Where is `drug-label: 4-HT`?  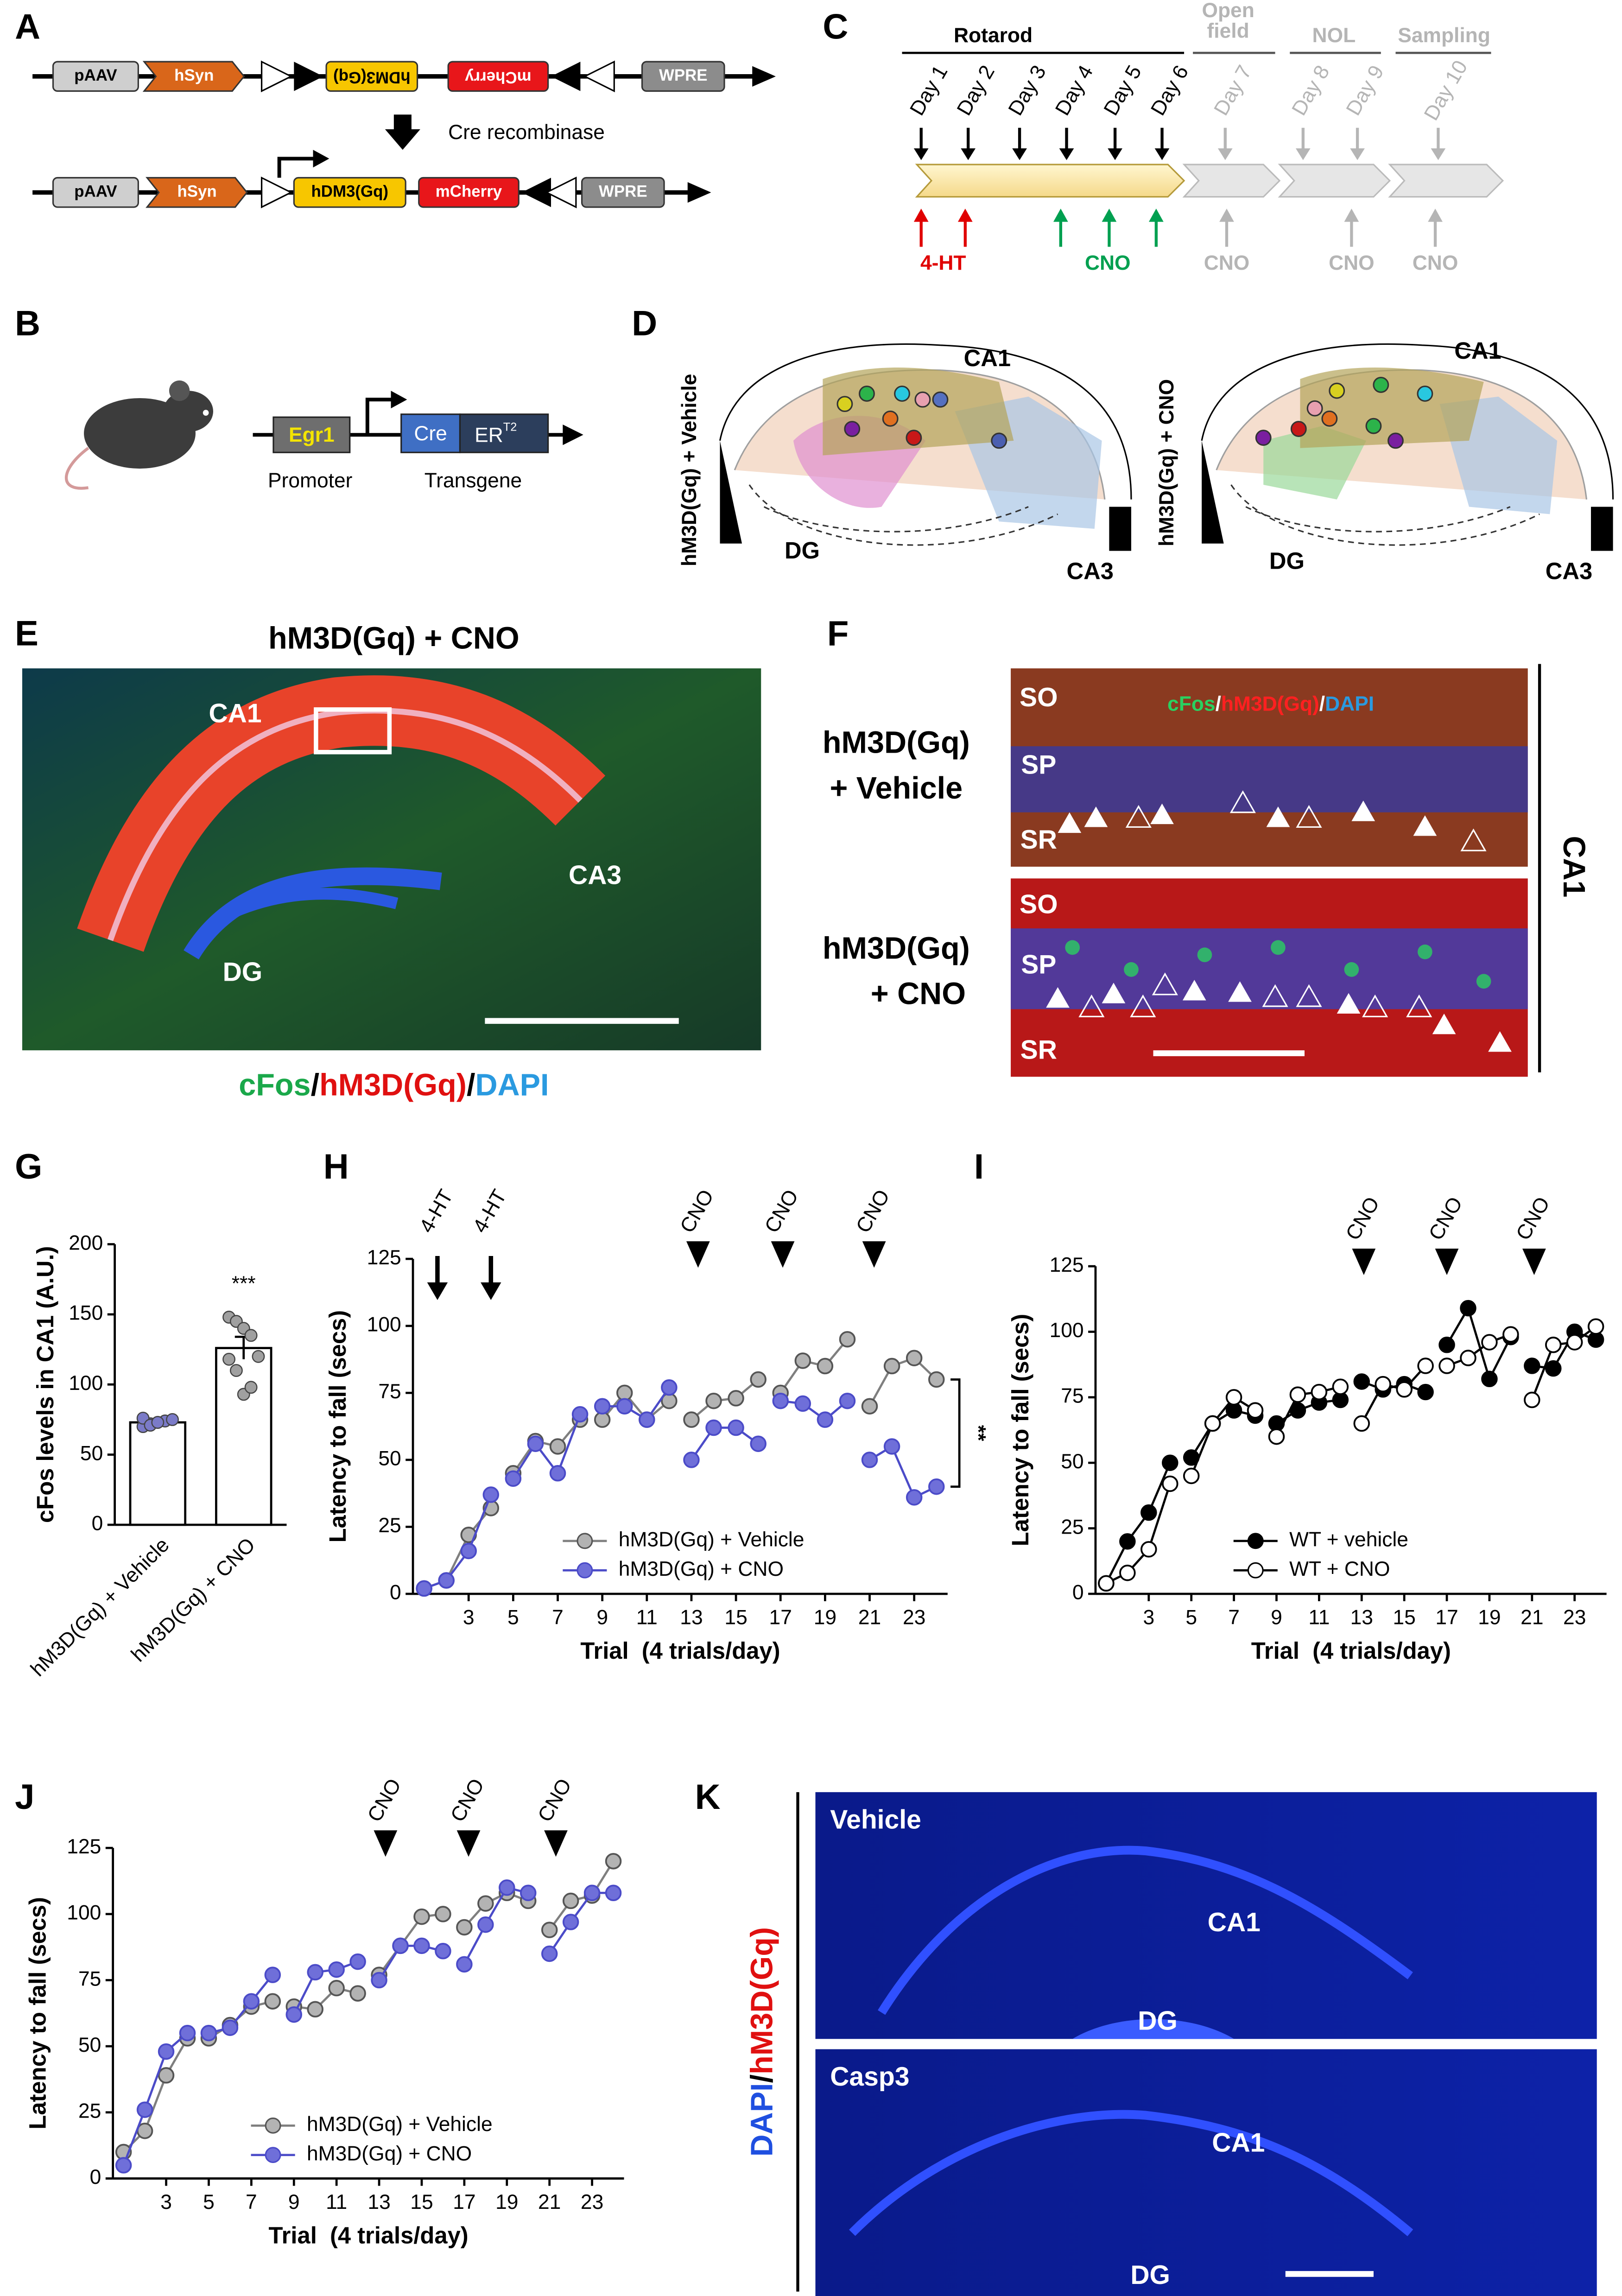 drug-label: 4-HT is located at coordinates (943, 263).